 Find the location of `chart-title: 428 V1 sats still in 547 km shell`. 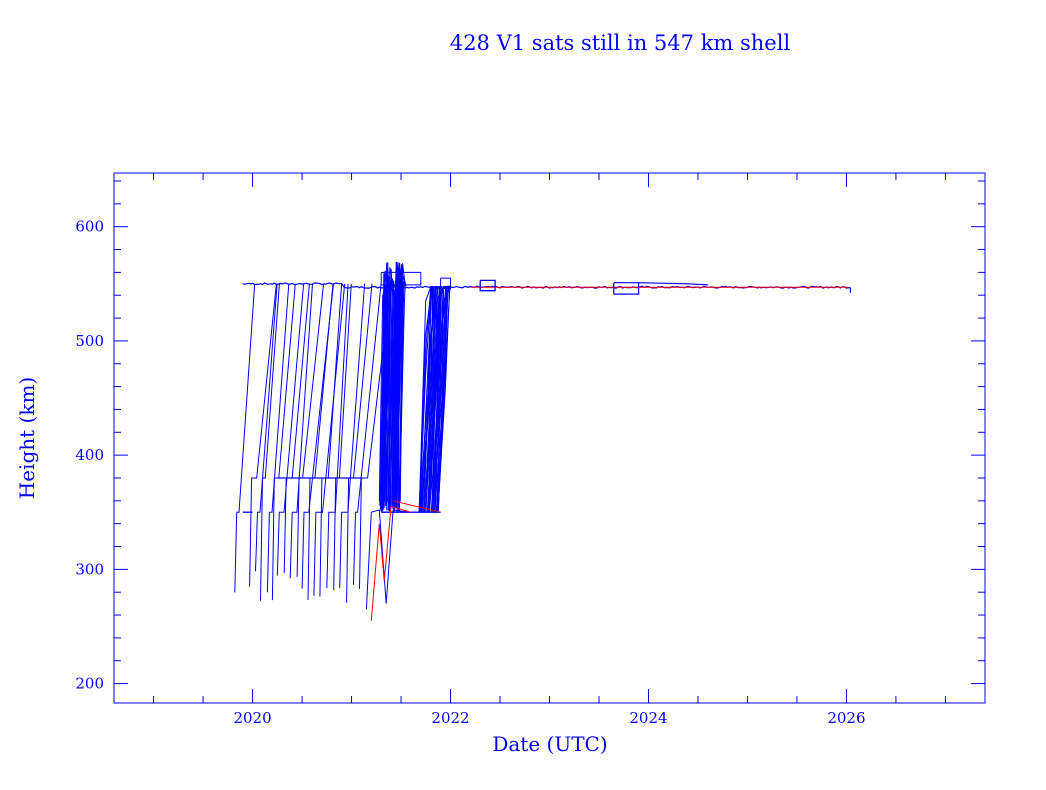

chart-title: 428 V1 sats still in 547 km shell is located at coordinates (620, 43).